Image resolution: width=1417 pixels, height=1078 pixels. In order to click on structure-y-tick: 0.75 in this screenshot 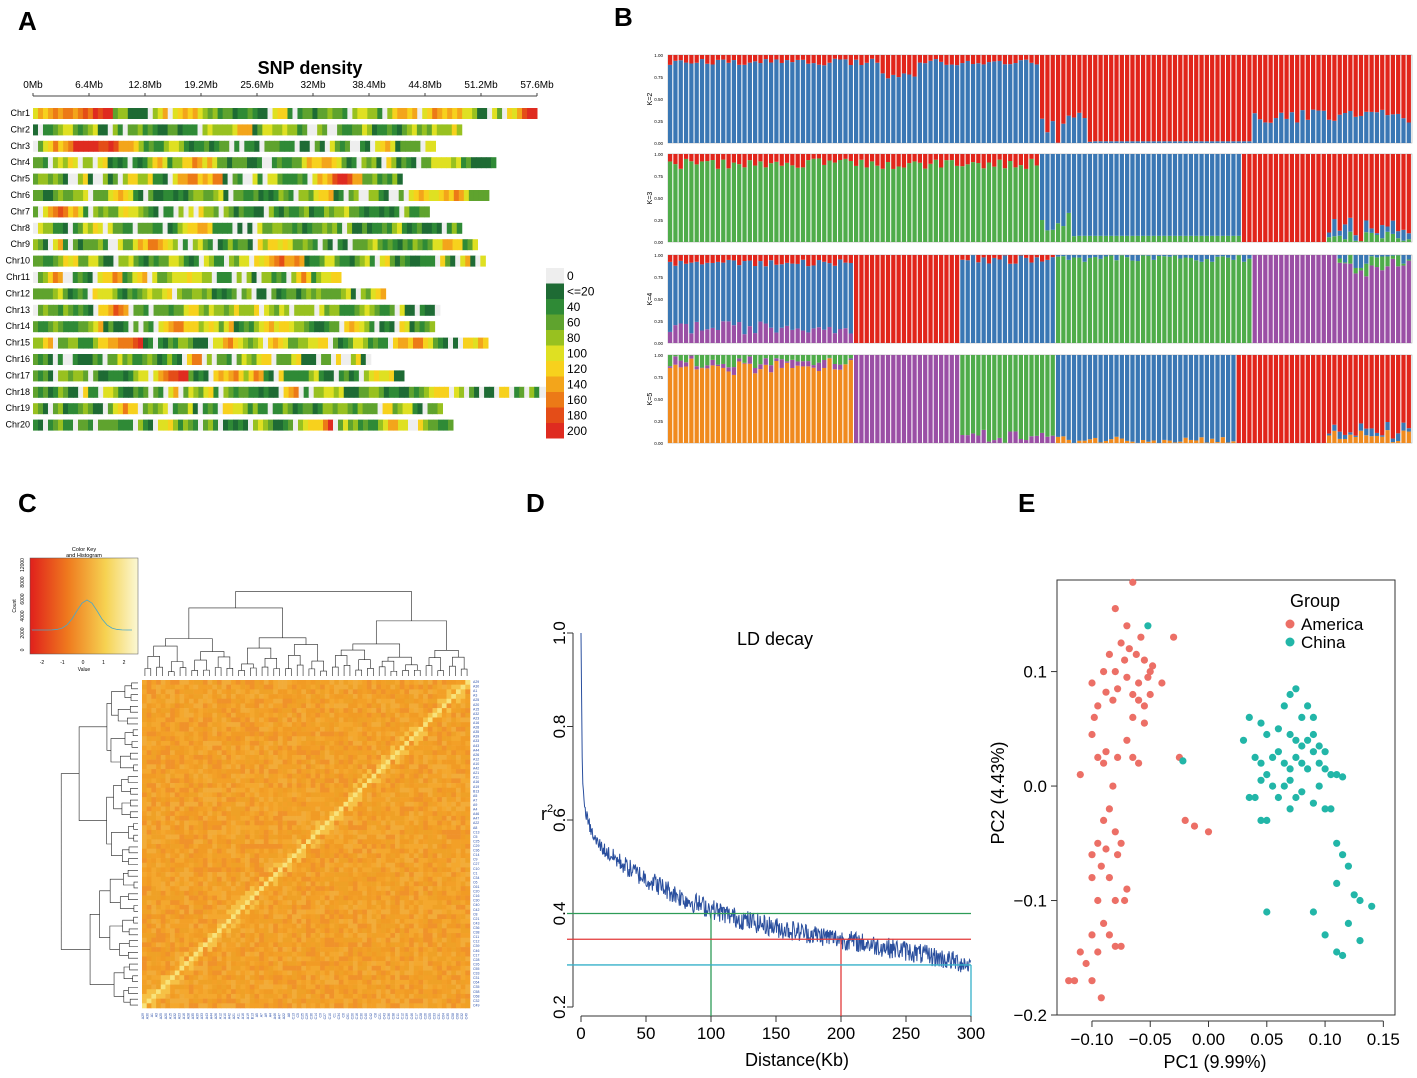, I will do `click(658, 277)`.